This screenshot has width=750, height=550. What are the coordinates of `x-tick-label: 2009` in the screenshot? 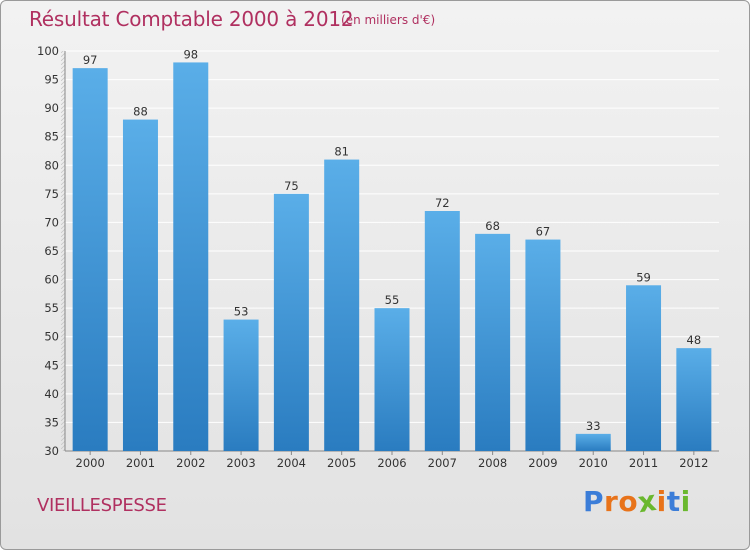 It's located at (542, 463).